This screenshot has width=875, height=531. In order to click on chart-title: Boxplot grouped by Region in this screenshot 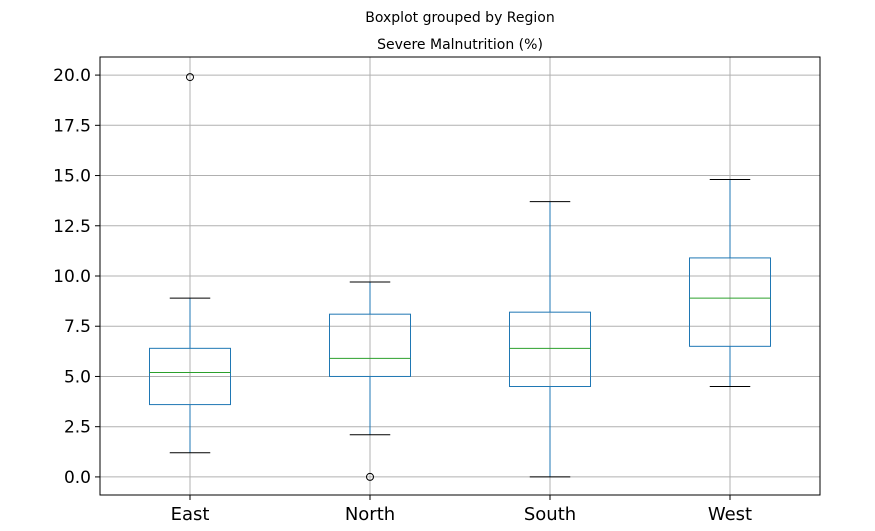, I will do `click(459, 18)`.